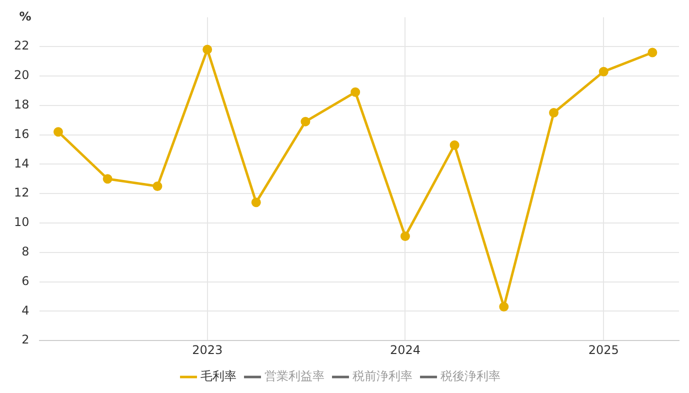 This screenshot has width=689, height=393. I want to click on y-tick-label: 14, so click(22, 163).